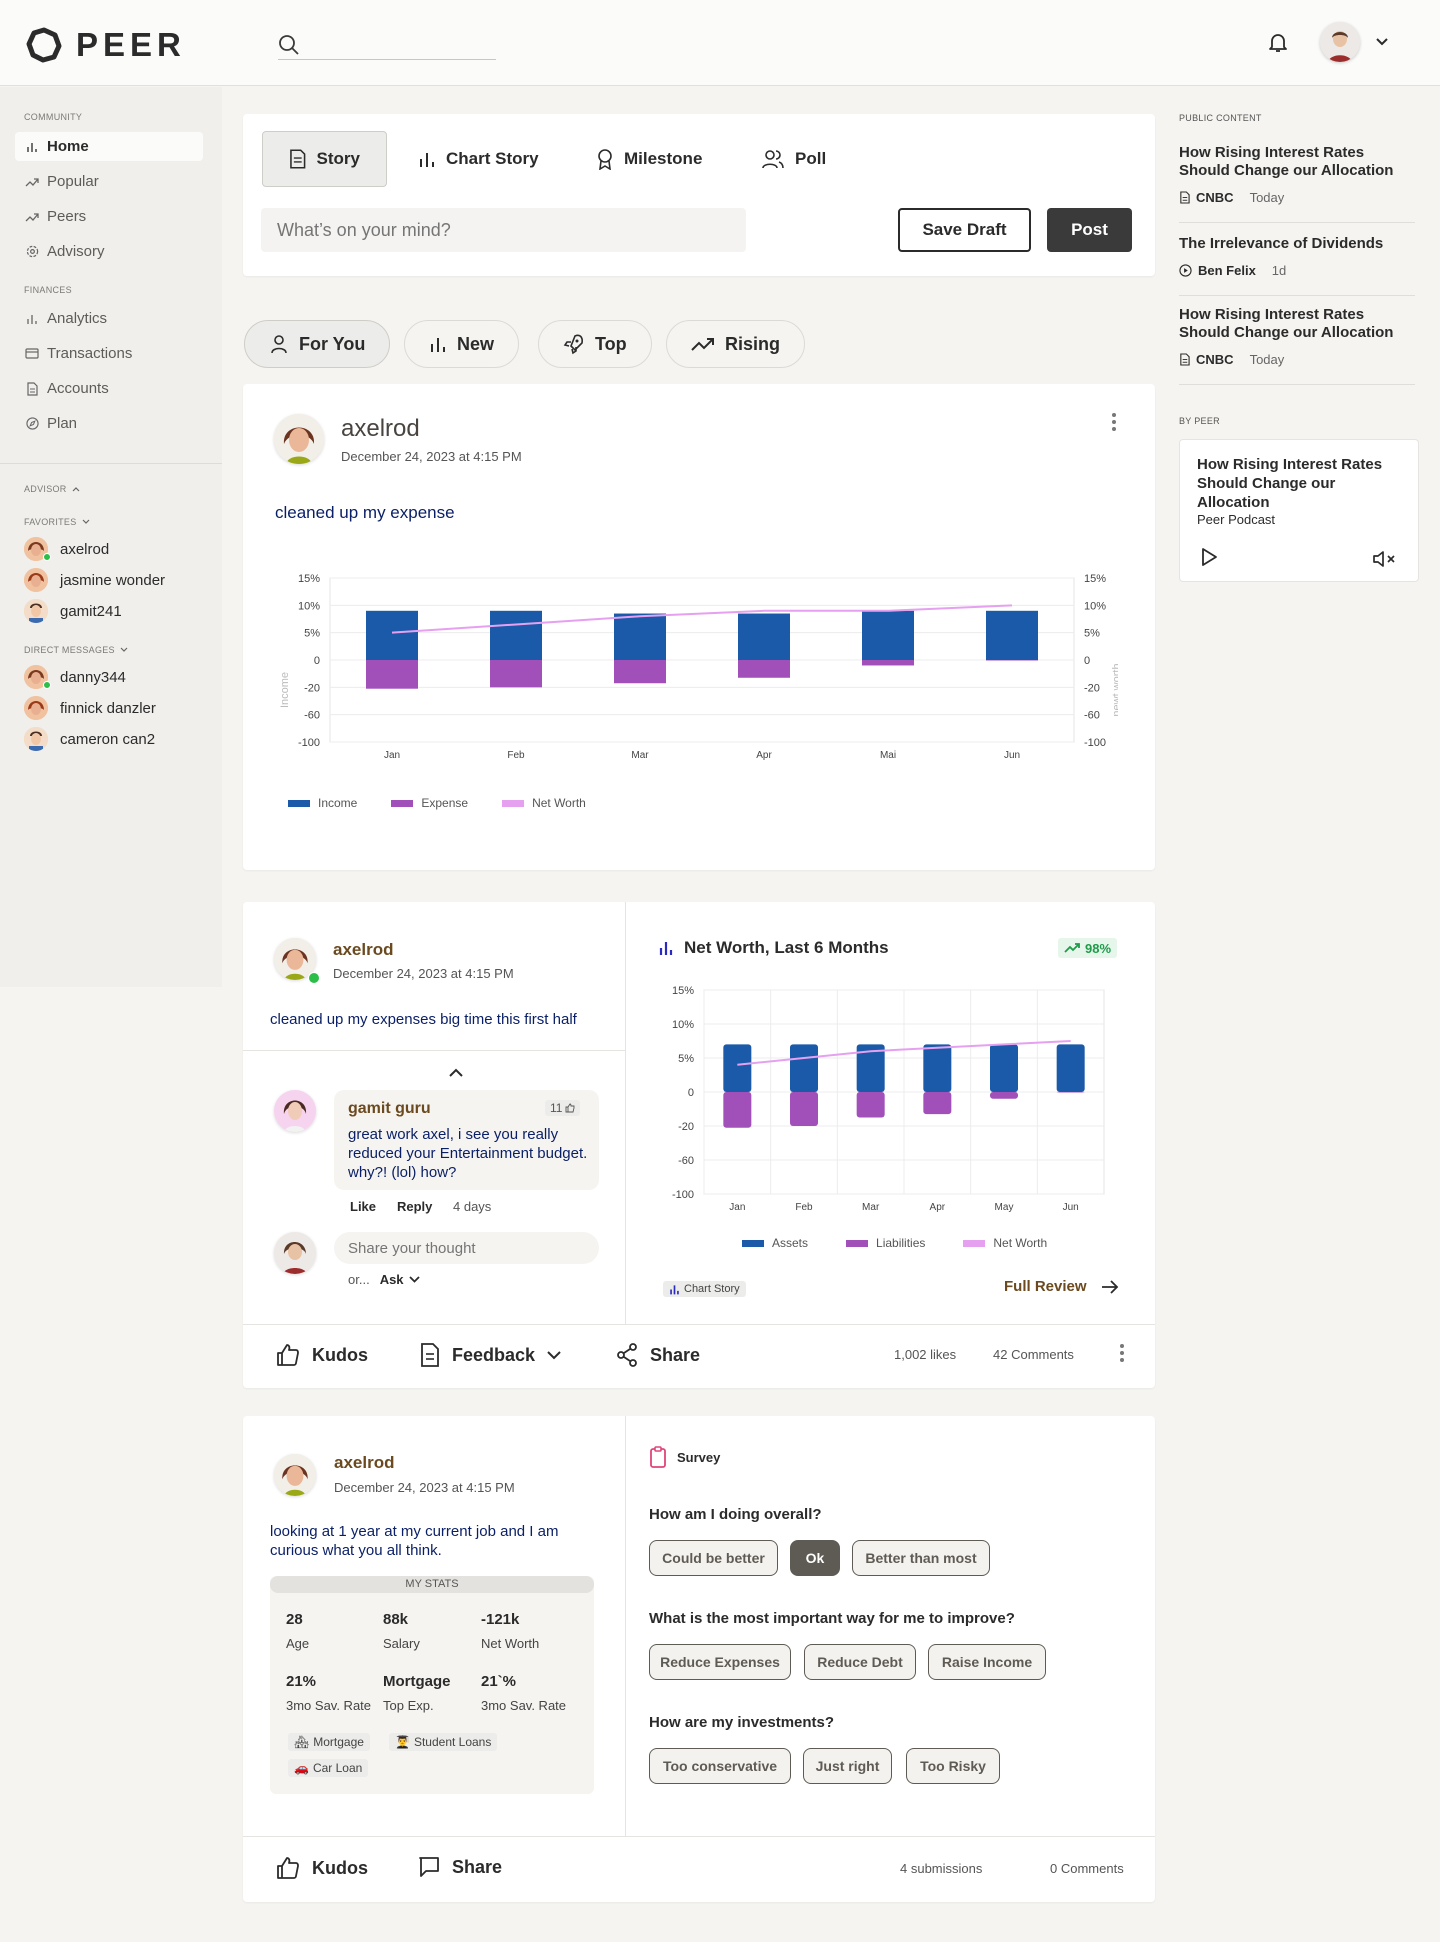 The width and height of the screenshot is (1440, 1942). What do you see at coordinates (847, 1766) in the screenshot?
I see `option-just-right: Just right` at bounding box center [847, 1766].